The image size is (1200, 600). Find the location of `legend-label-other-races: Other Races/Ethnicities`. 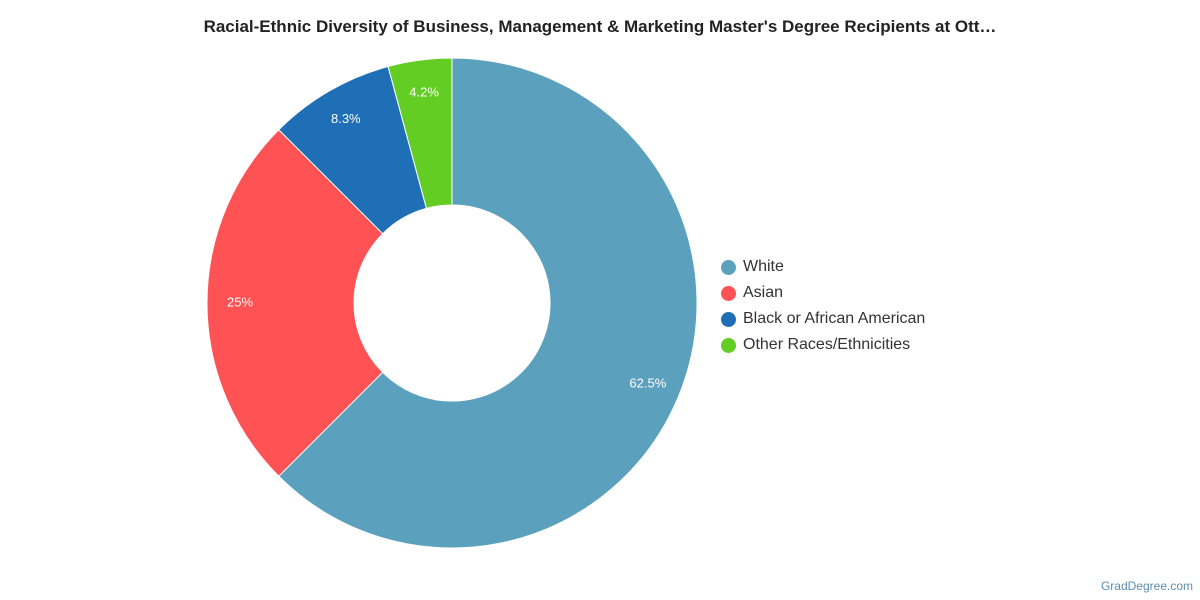

legend-label-other-races: Other Races/Ethnicities is located at coordinates (827, 344).